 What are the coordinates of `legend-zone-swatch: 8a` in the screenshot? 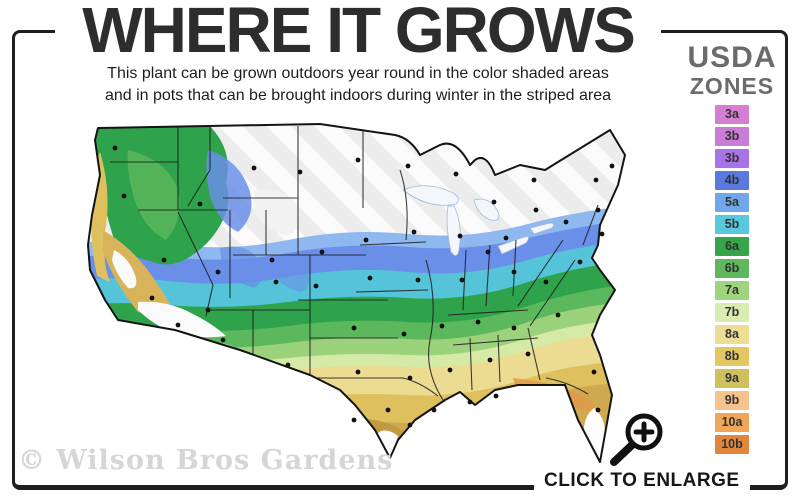 It's located at (732, 334).